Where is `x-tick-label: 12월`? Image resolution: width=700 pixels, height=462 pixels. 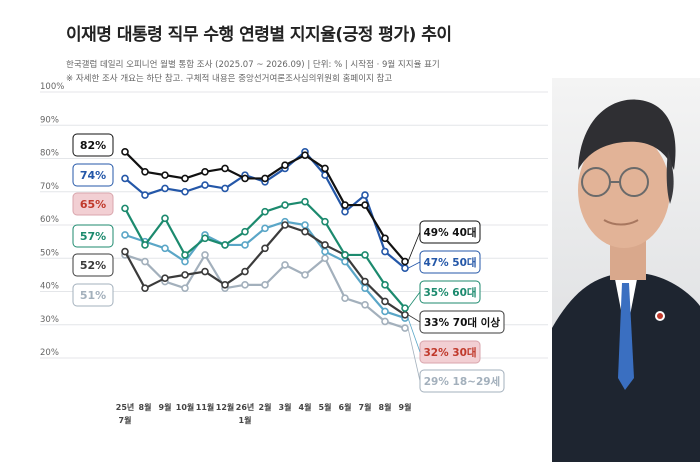 x-tick-label: 12월 is located at coordinates (225, 407).